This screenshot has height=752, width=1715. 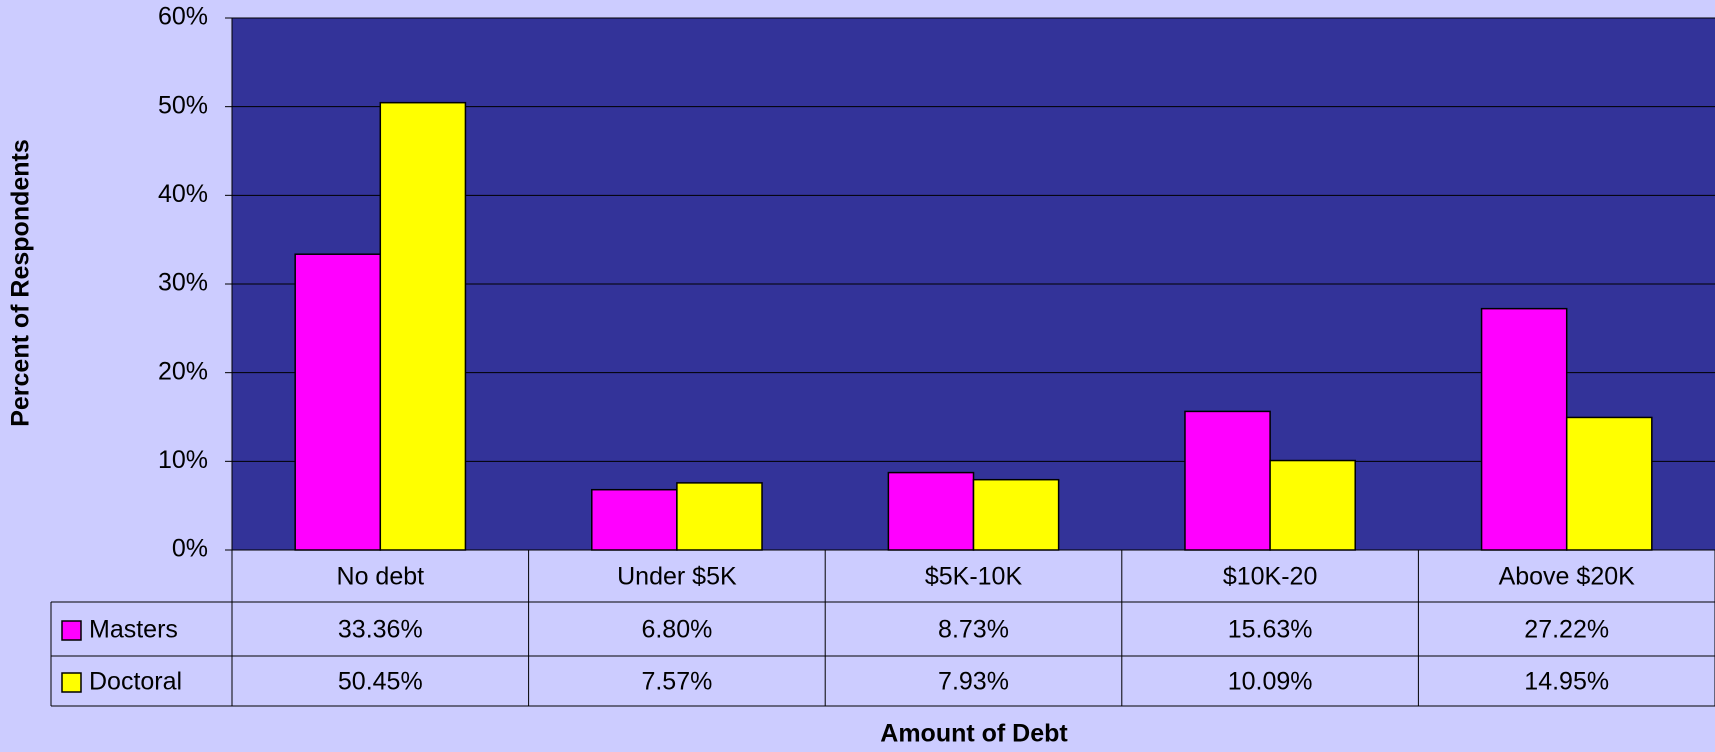 What do you see at coordinates (183, 460) in the screenshot?
I see `y-tick-label: 10%` at bounding box center [183, 460].